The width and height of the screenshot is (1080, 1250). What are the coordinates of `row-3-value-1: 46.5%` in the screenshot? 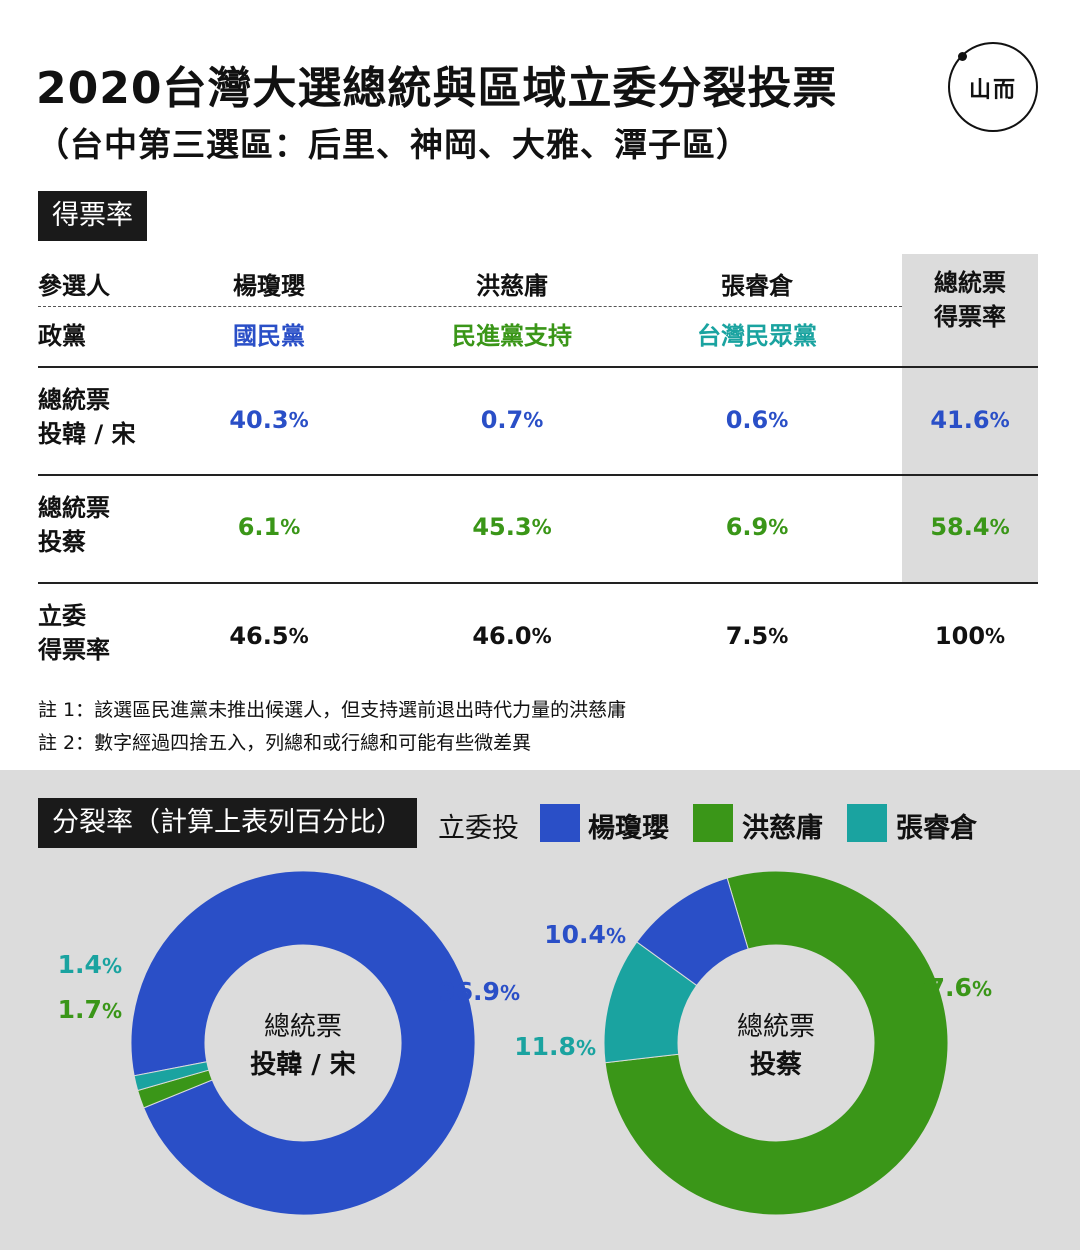 It's located at (269, 636).